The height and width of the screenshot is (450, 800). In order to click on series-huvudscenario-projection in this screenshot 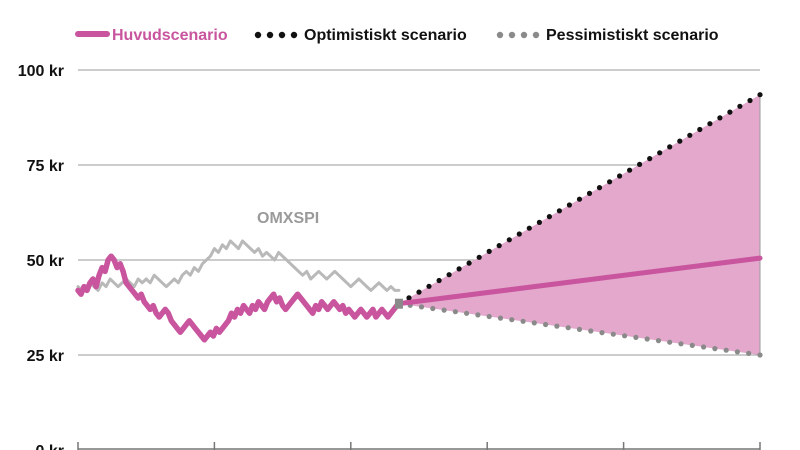, I will do `click(579, 281)`.